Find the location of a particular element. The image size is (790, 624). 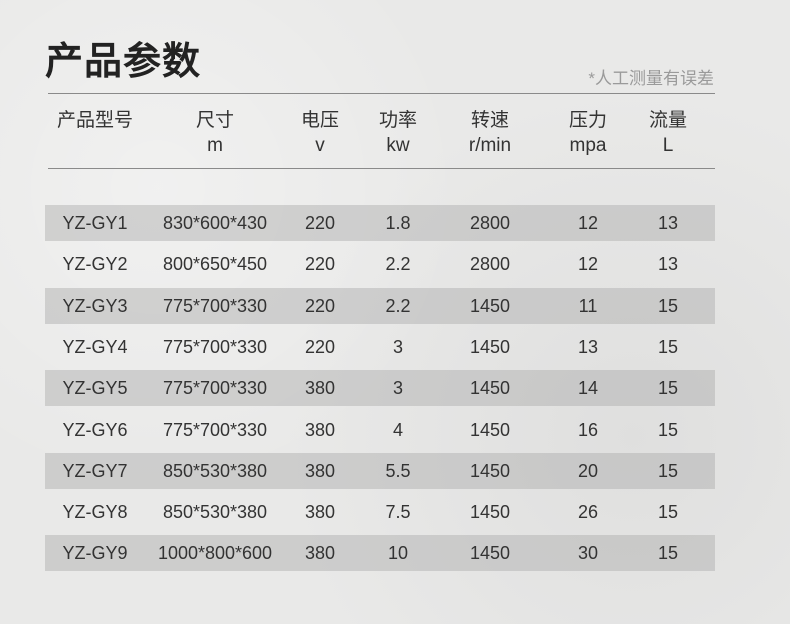

table-row: YZ-GY2 800*650*450 220 2.2 2800 12 13 is located at coordinates (380, 264).